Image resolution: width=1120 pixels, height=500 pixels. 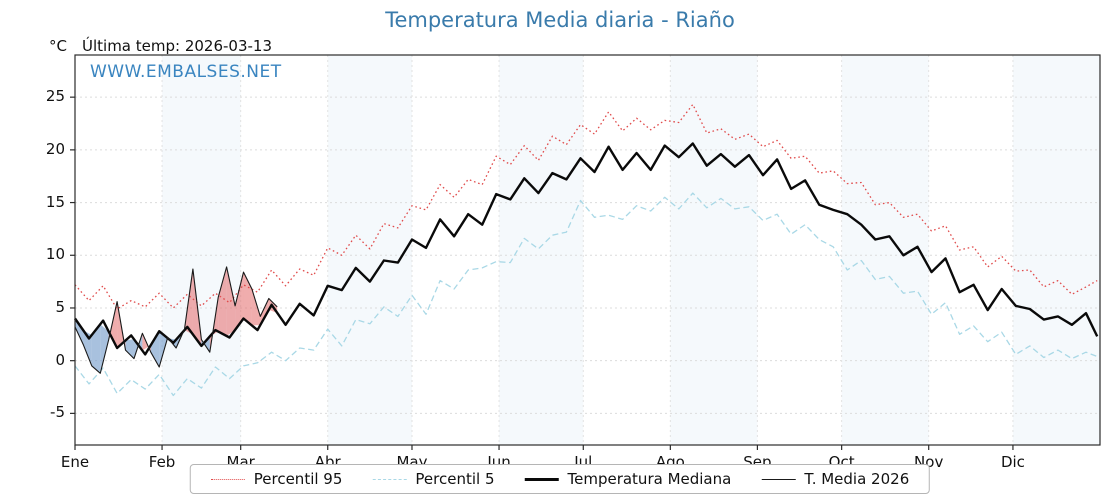 What do you see at coordinates (55, 201) in the screenshot?
I see `y-tick-label: 15` at bounding box center [55, 201].